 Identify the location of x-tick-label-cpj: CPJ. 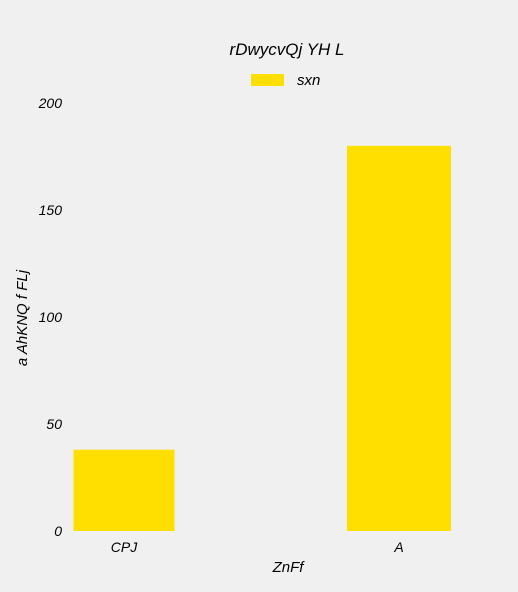
(124, 547).